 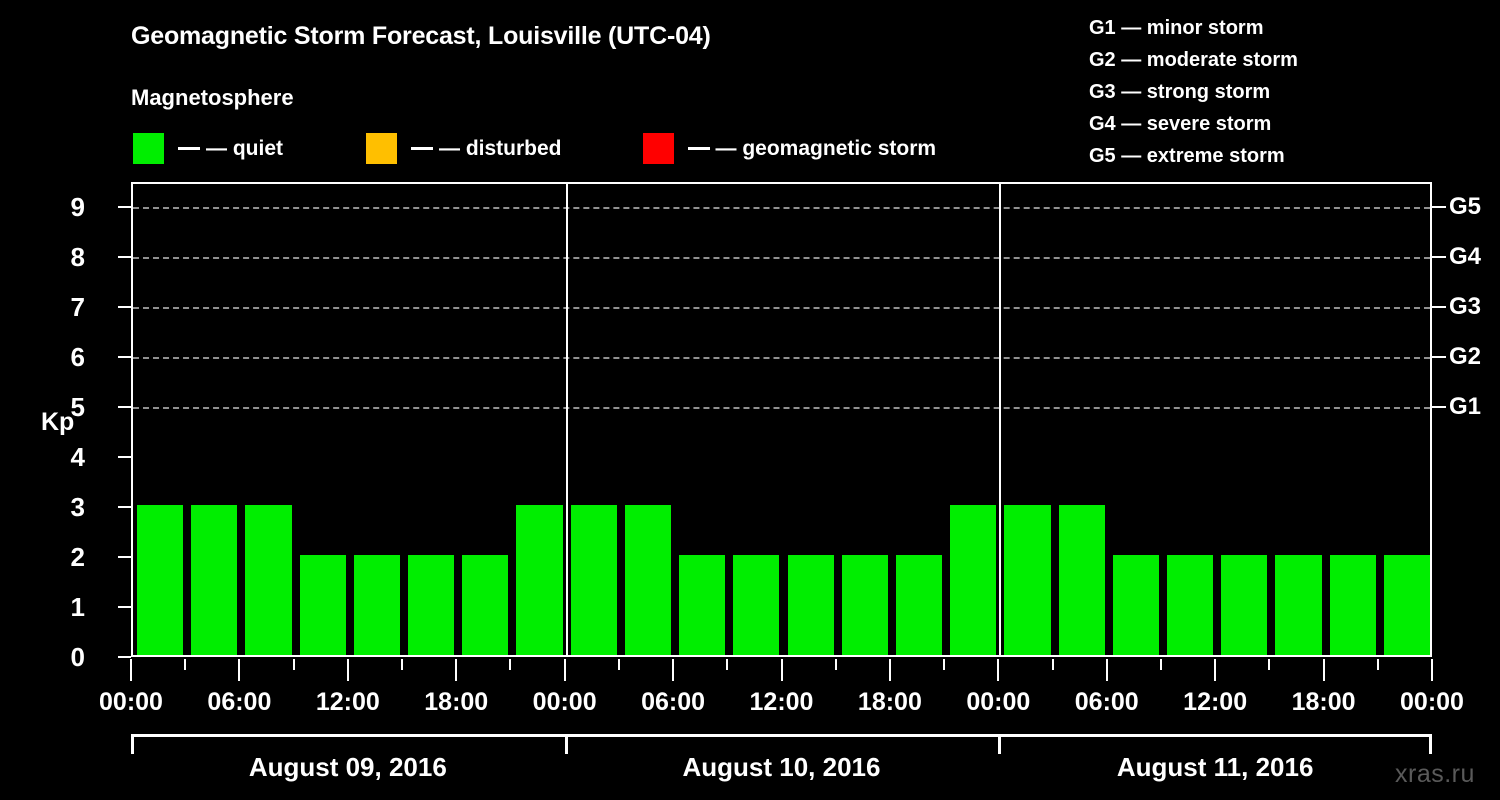 What do you see at coordinates (1193, 60) in the screenshot?
I see `g-legend-row-g2: G2 — moderate storm` at bounding box center [1193, 60].